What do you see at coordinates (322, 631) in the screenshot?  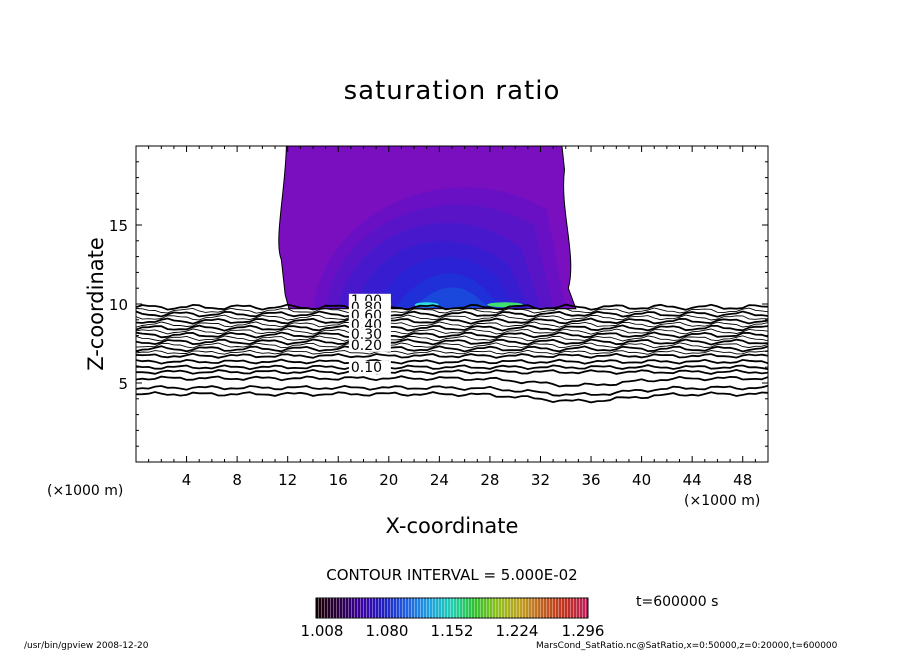 I see `colorbar-label-0: 1.008` at bounding box center [322, 631].